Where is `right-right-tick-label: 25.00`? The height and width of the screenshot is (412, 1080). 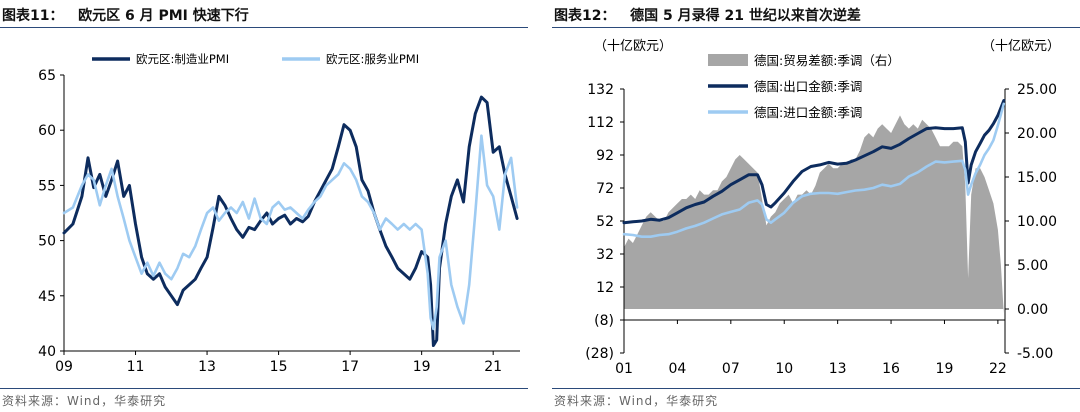 right-right-tick-label: 25.00 is located at coordinates (1037, 90).